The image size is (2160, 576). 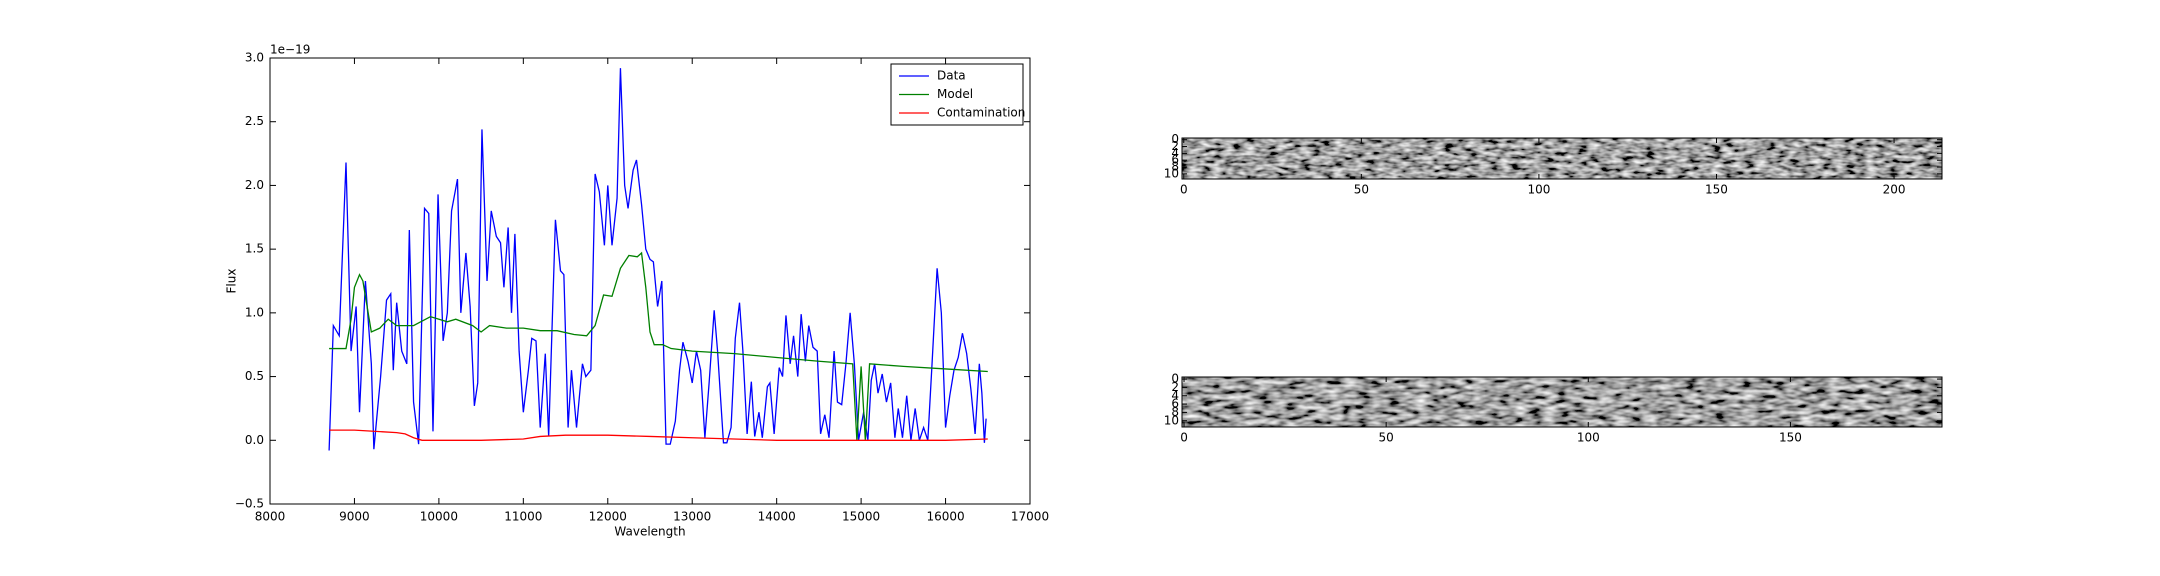 I want to click on y-tick-label: 0.0, so click(x=254, y=440).